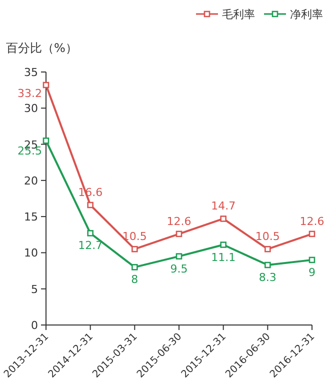 The width and height of the screenshot is (332, 387). Describe the element at coordinates (306, 14) in the screenshot. I see `legend-label: 净利率` at that location.